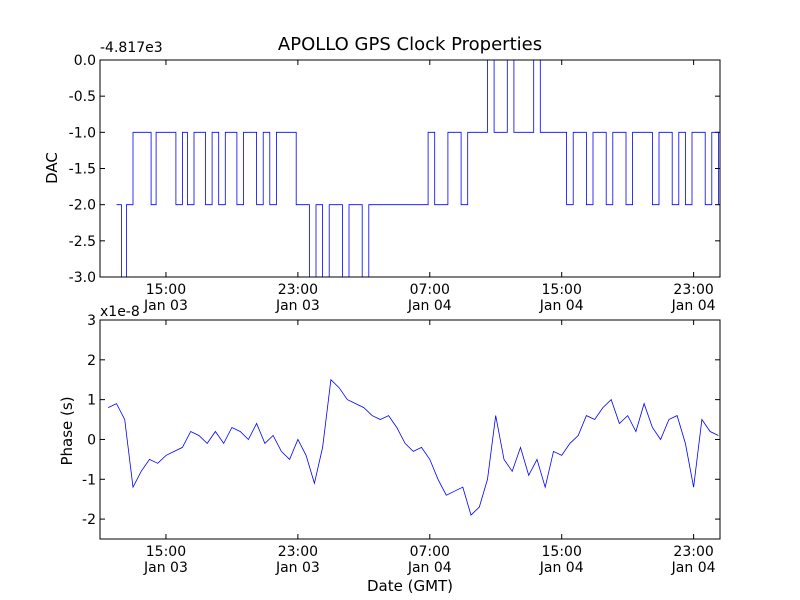  I want to click on y-tick-label: 2, so click(91, 361).